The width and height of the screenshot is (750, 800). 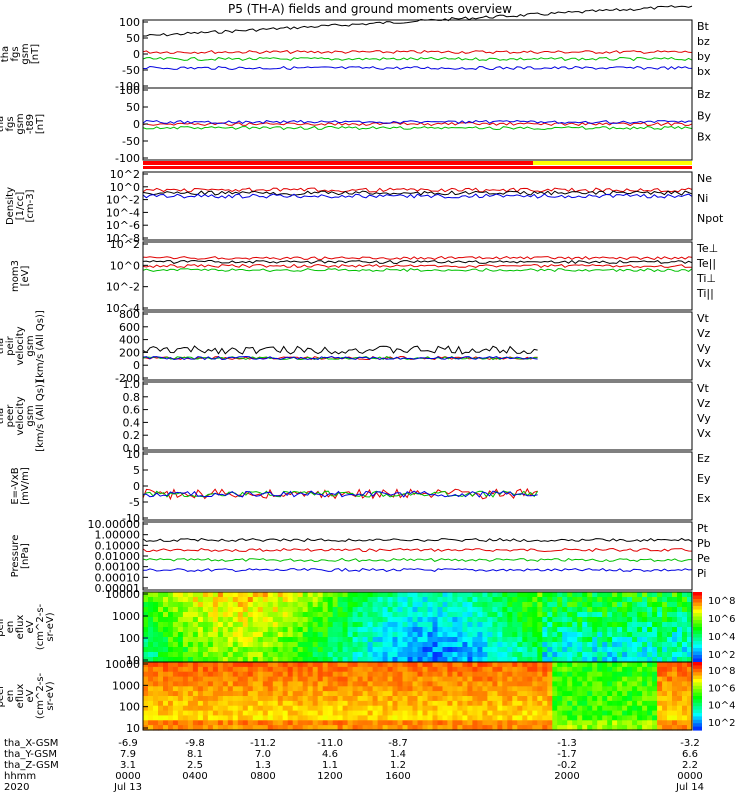 What do you see at coordinates (704, 94) in the screenshot?
I see `legend-entry: Bz` at bounding box center [704, 94].